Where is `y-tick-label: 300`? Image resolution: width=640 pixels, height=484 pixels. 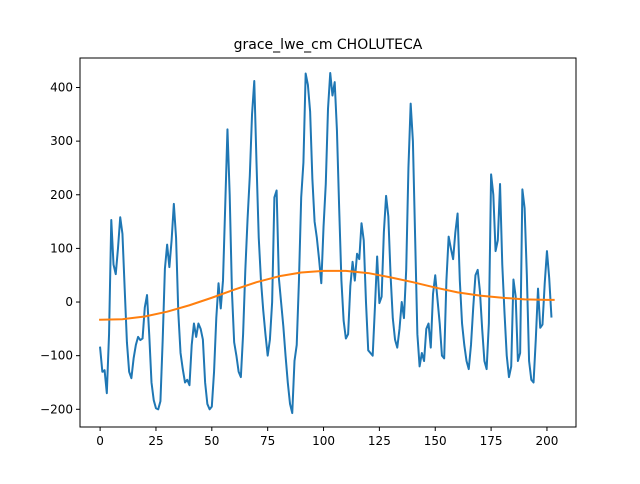
y-tick-label: 300 is located at coordinates (61, 141).